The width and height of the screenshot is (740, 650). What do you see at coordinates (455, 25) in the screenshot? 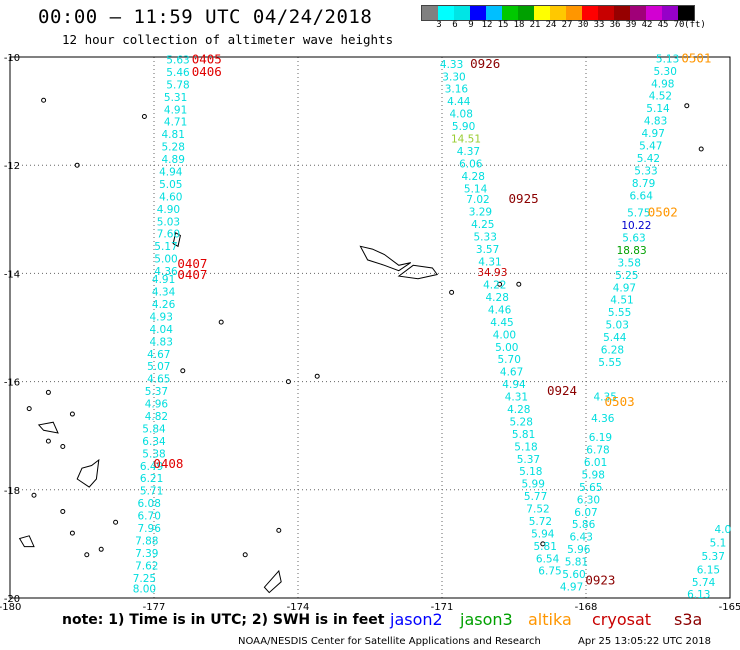
I see `color-scale-label: 6` at bounding box center [455, 25].